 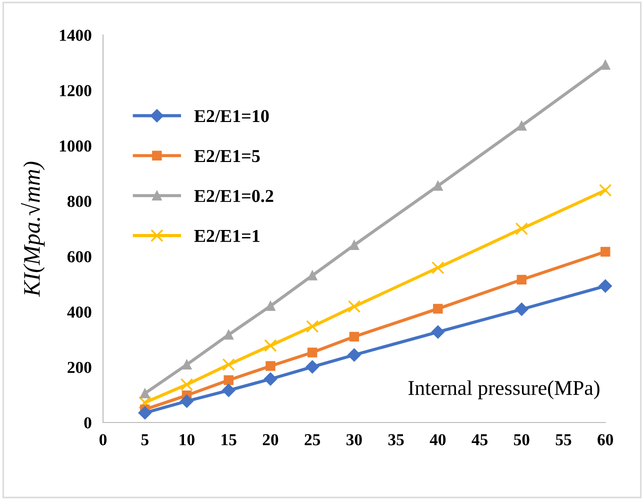 I want to click on x-tick-label: 10, so click(x=187, y=440).